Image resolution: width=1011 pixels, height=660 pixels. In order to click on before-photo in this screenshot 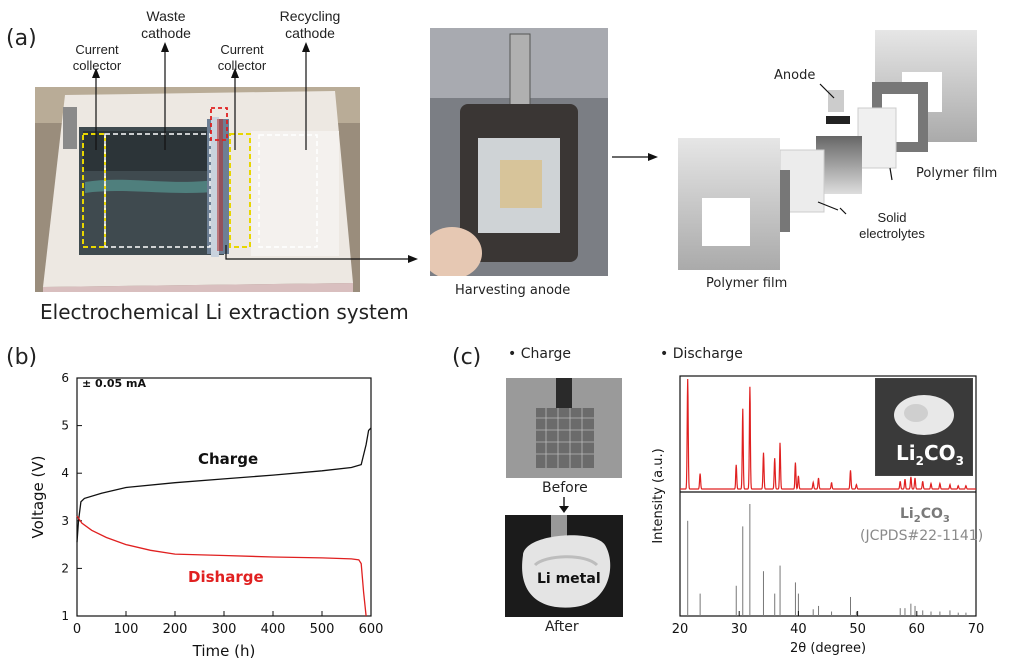, I will do `click(564, 428)`.